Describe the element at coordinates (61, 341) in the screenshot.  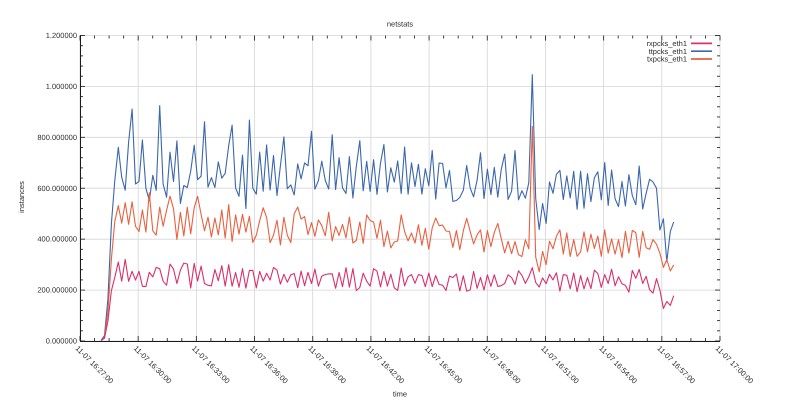
I see `svg-text: 0.000000` at that location.